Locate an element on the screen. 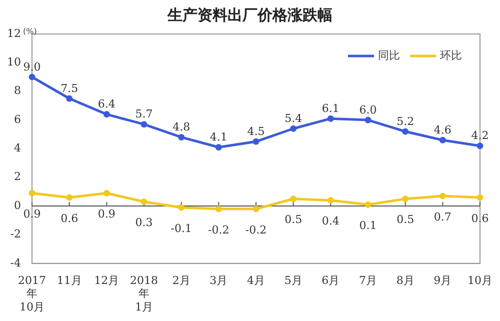  y-tick-label: 4 is located at coordinates (17, 148).